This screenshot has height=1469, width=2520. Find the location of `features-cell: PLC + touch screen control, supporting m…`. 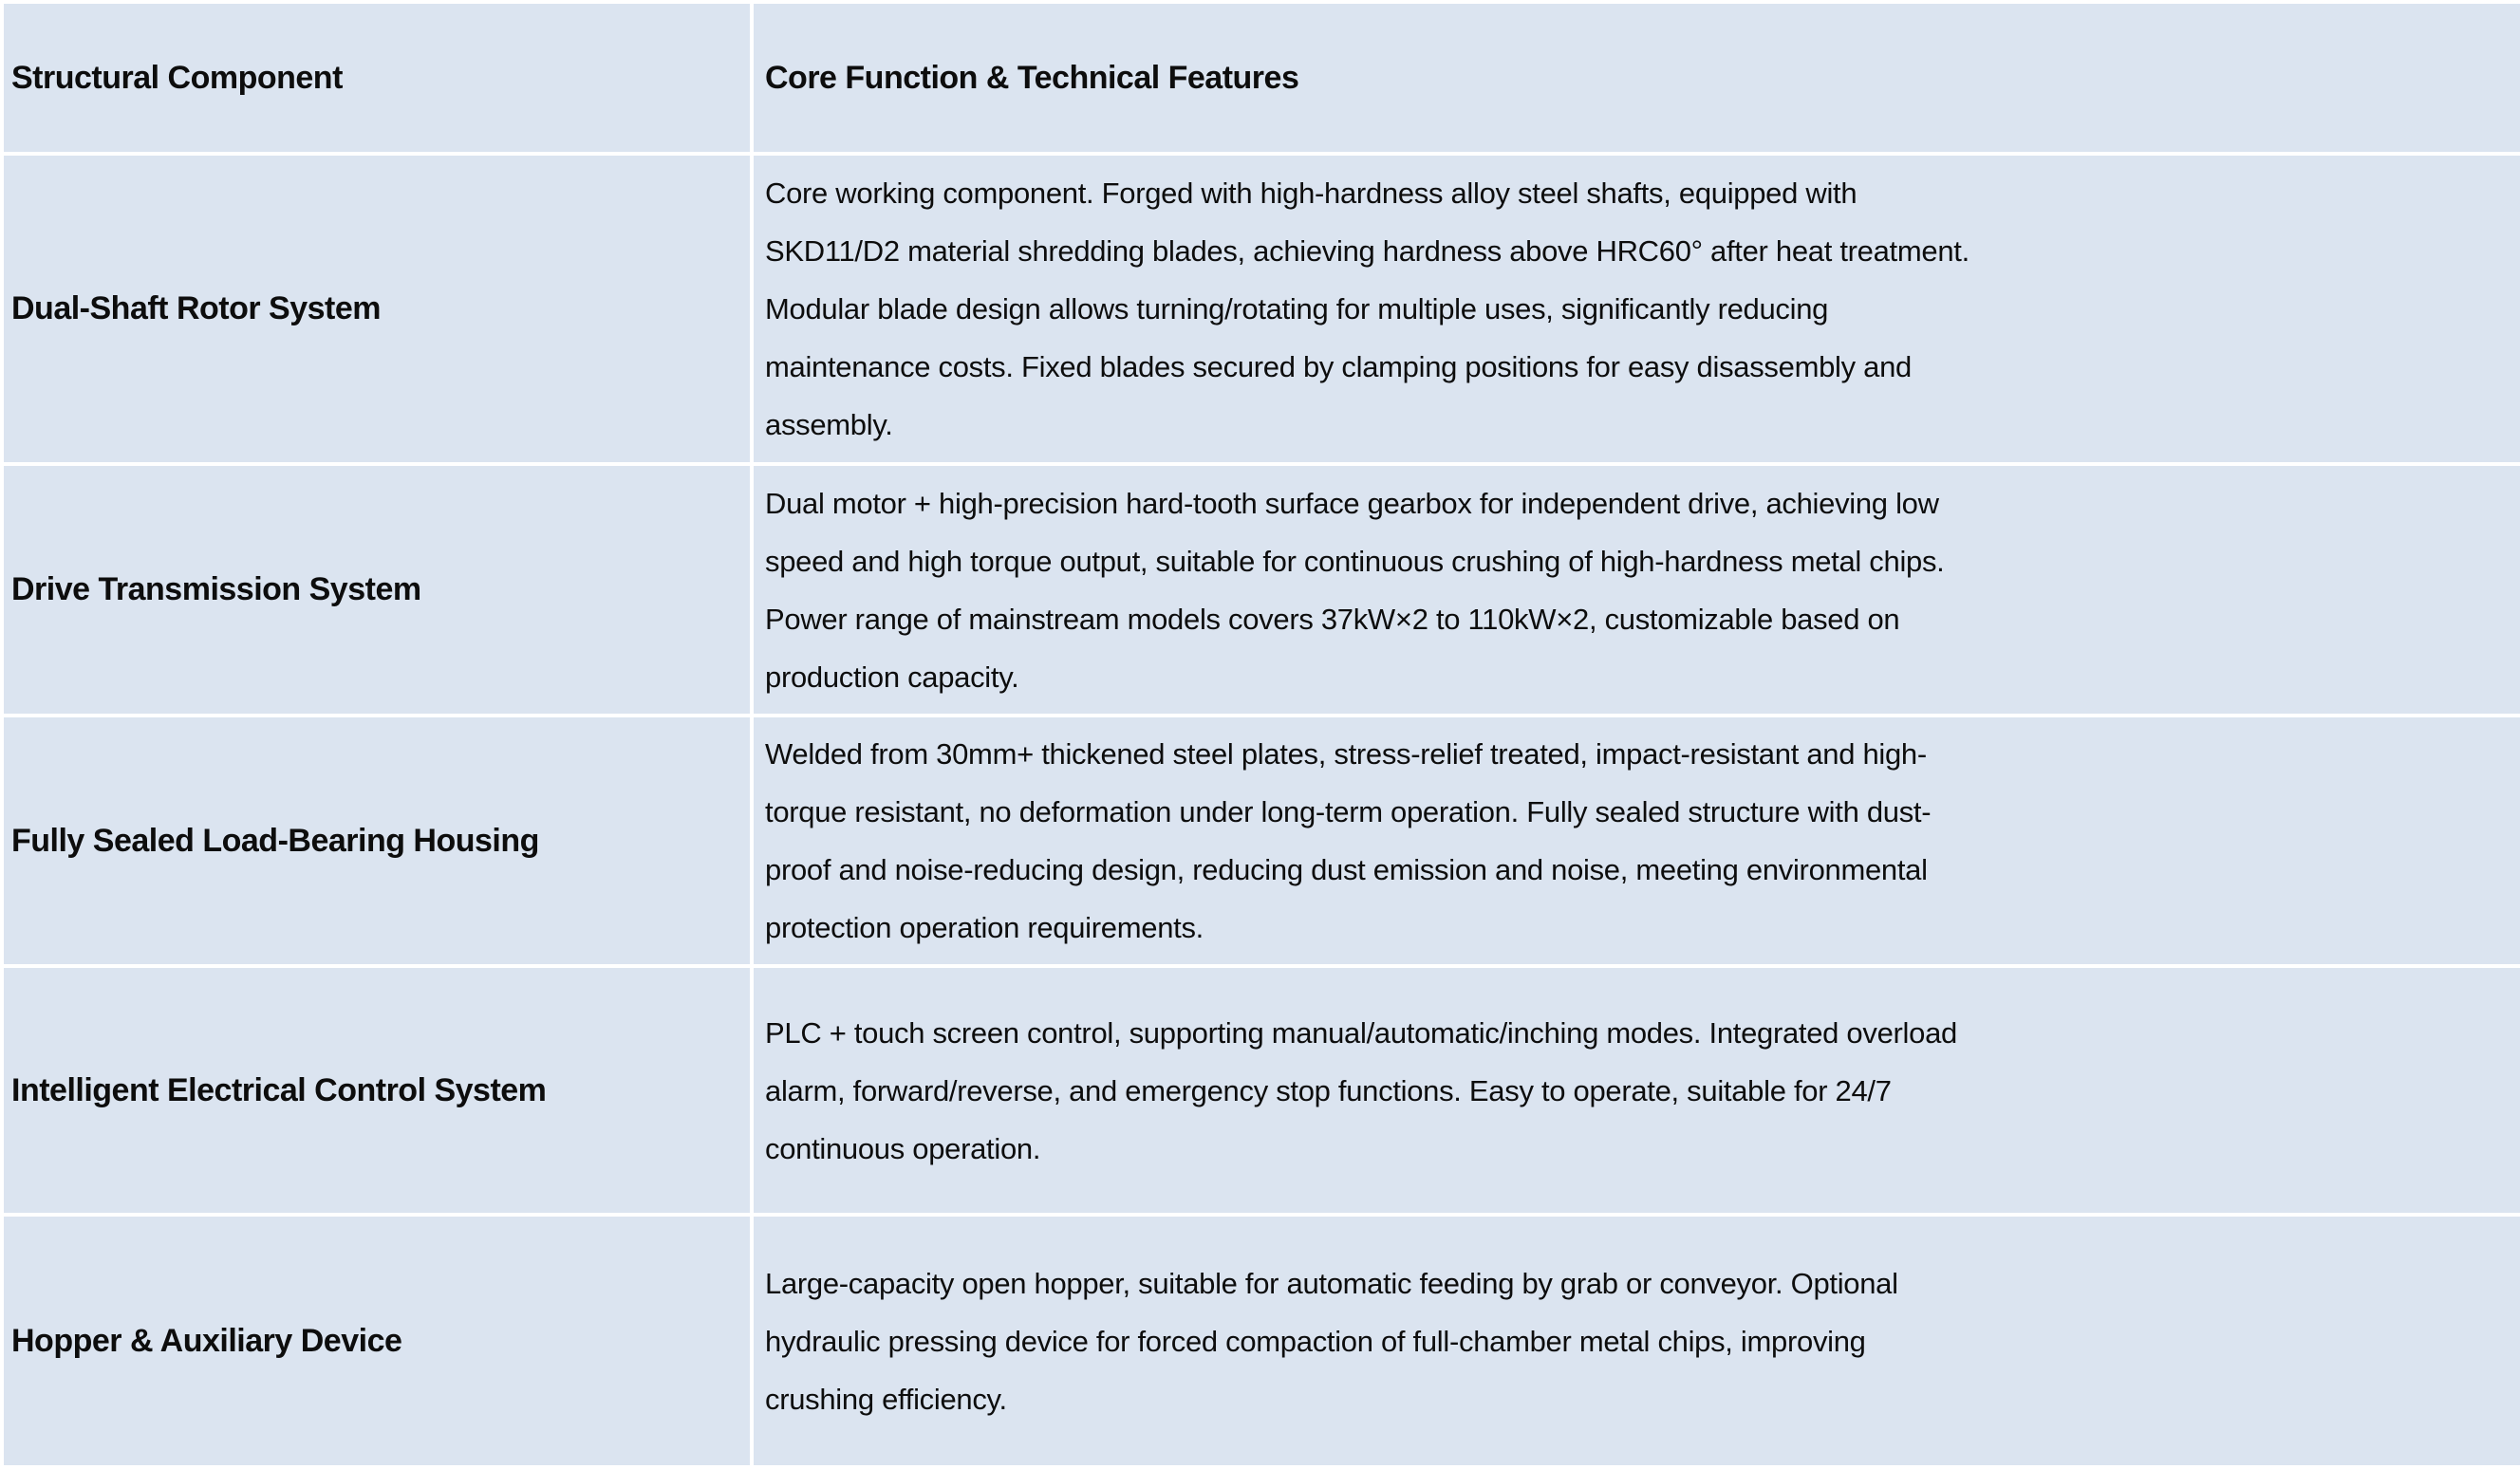

features-cell: PLC + touch screen control, supporting m… is located at coordinates (1635, 1090).